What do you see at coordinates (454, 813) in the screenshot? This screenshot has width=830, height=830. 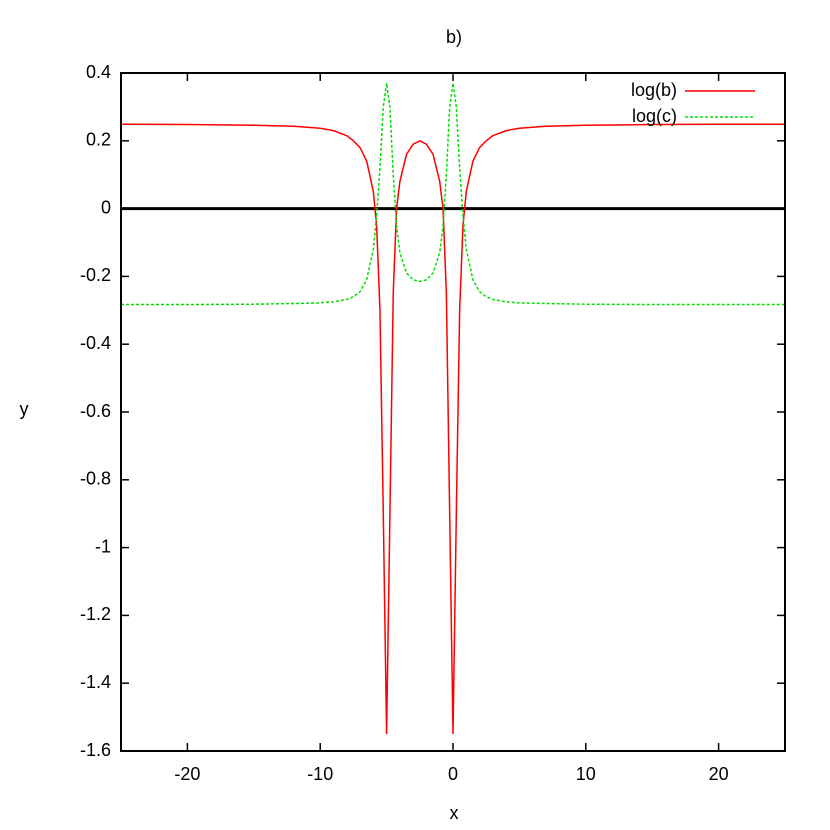 I see `x-axis-label: x` at bounding box center [454, 813].